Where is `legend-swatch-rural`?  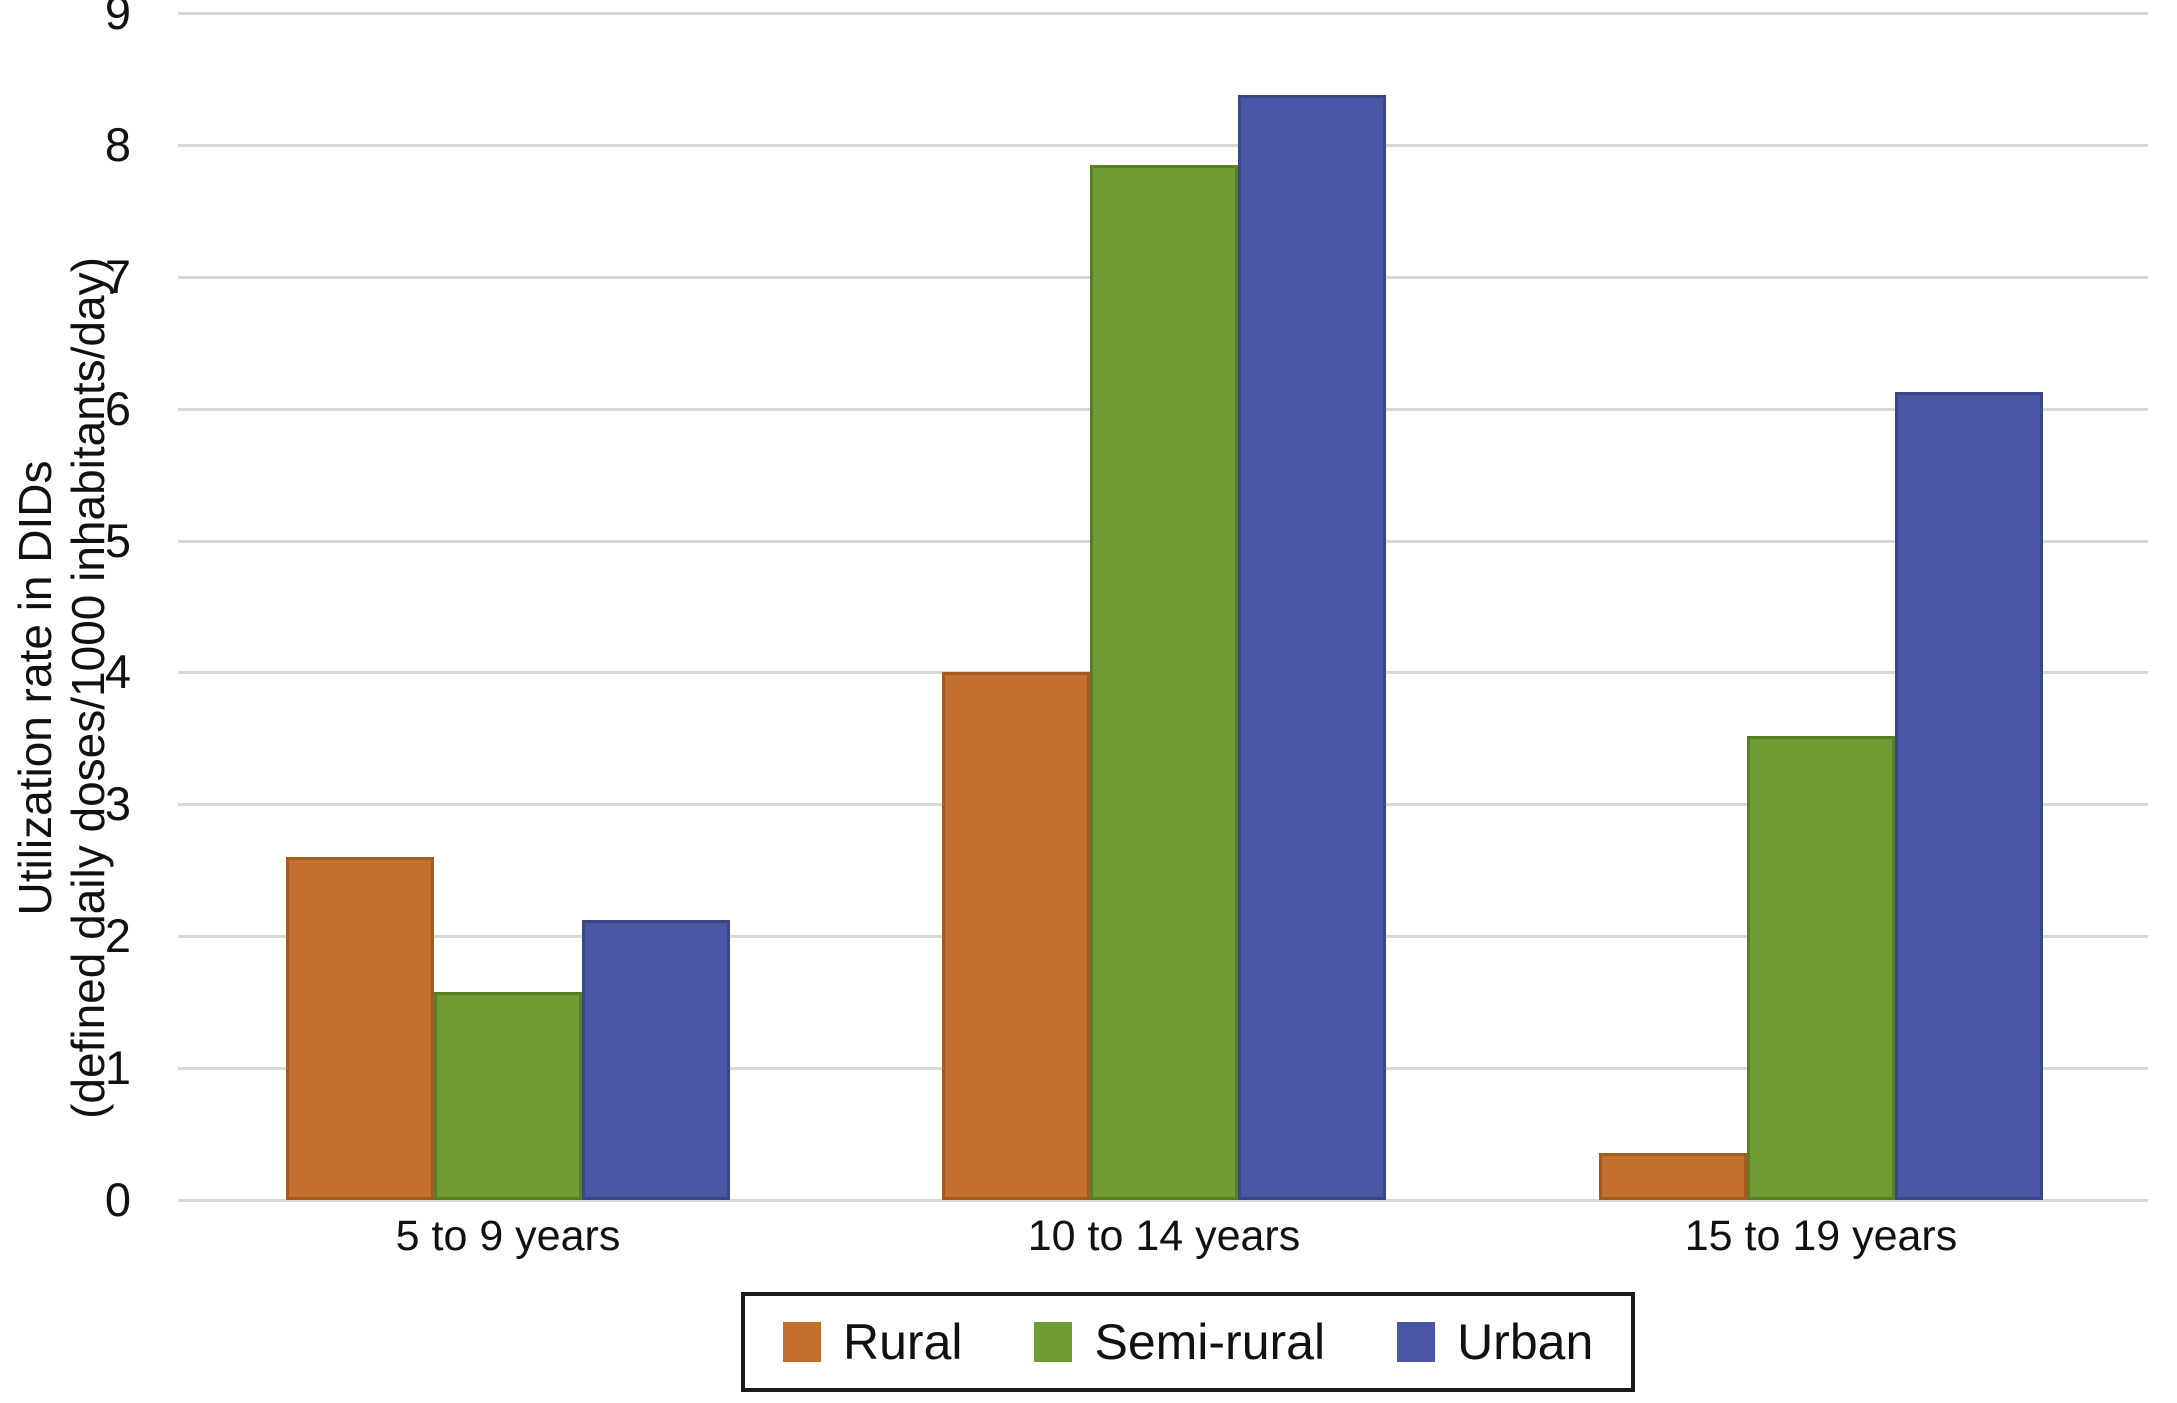
legend-swatch-rural is located at coordinates (802, 1342).